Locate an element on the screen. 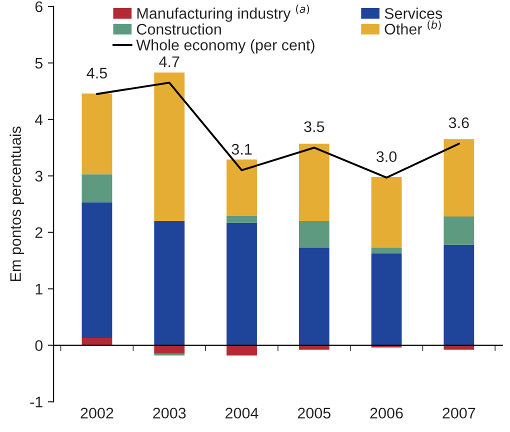  y-tick-label: 5 is located at coordinates (38, 63).